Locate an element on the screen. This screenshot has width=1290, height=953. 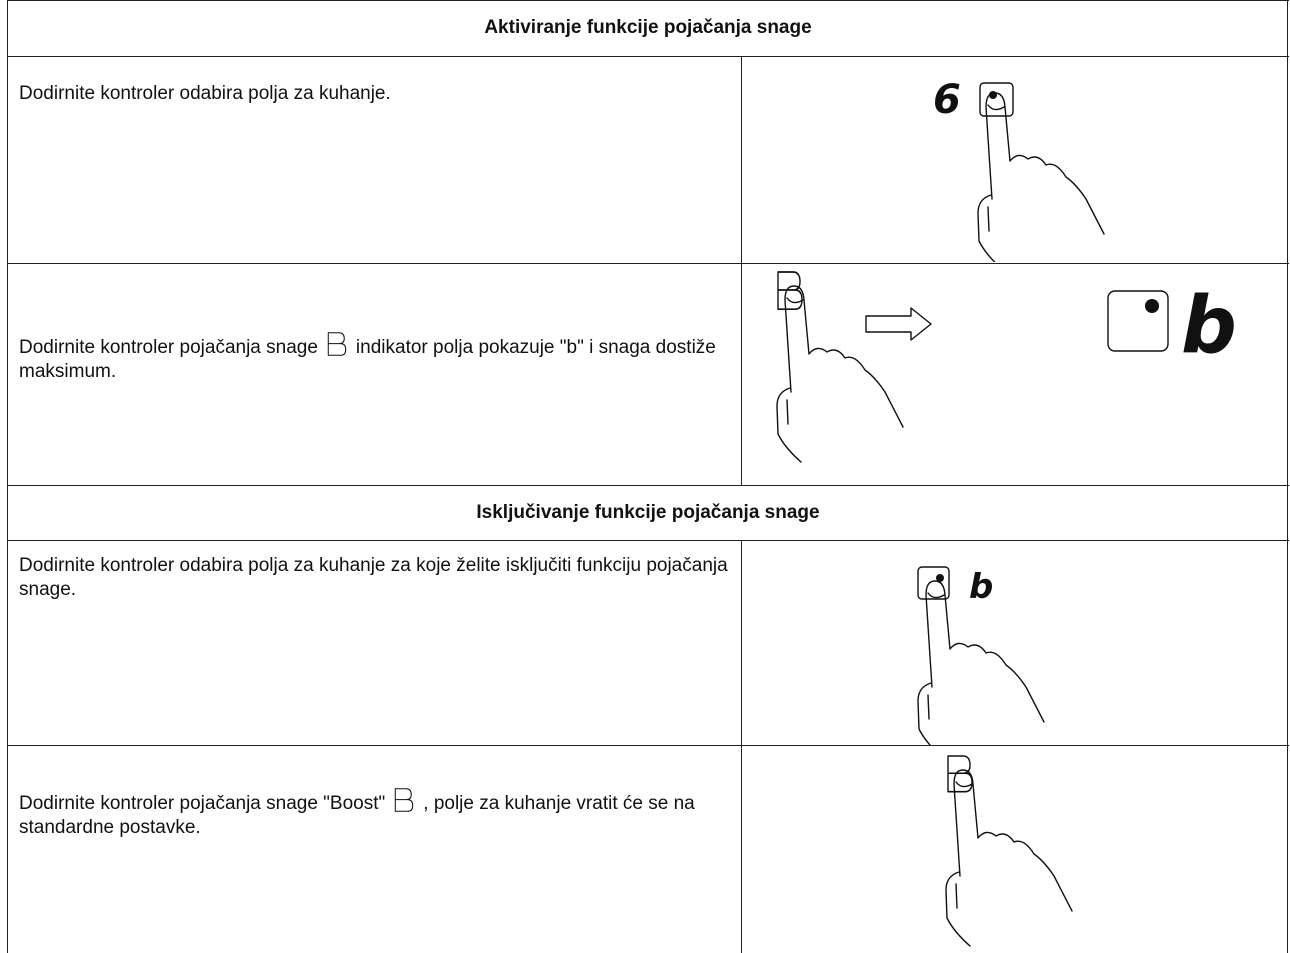
section-title: Aktiviranje funkcije pojačanja snage is located at coordinates (648, 27).